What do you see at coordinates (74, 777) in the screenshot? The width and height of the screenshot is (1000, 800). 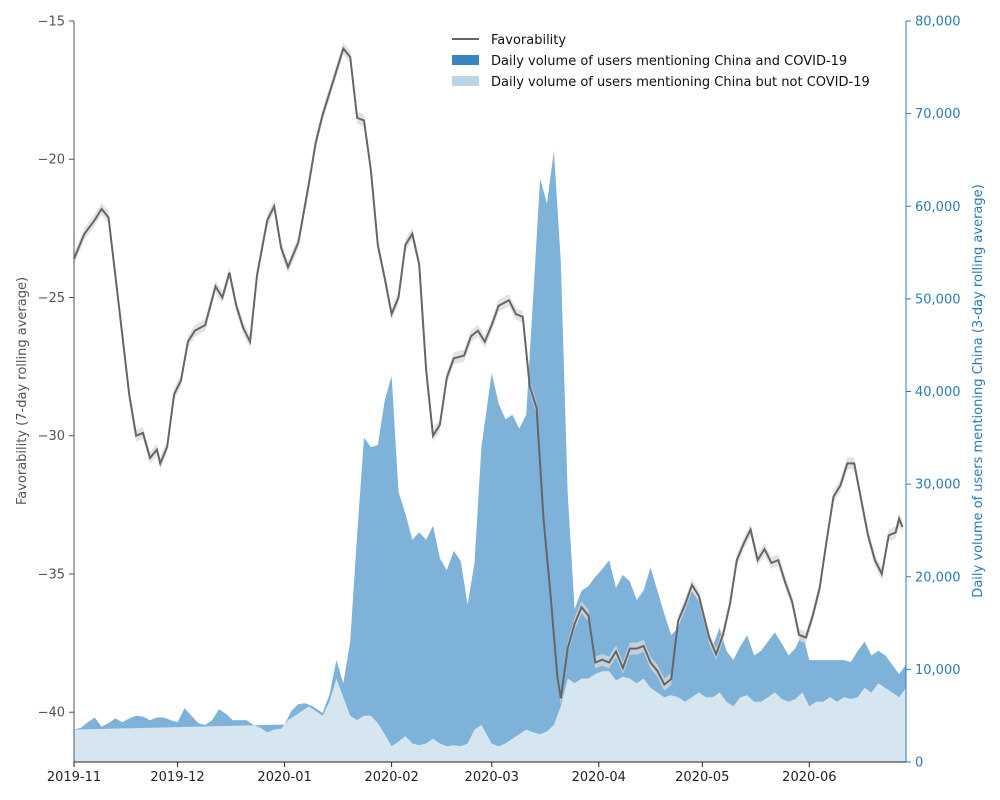 I see `x-tick-label: 2019-11` at bounding box center [74, 777].